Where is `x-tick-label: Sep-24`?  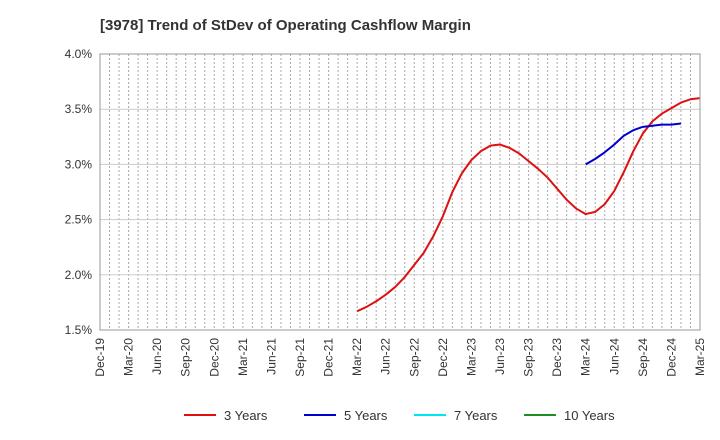 x-tick-label: Sep-24 is located at coordinates (643, 357).